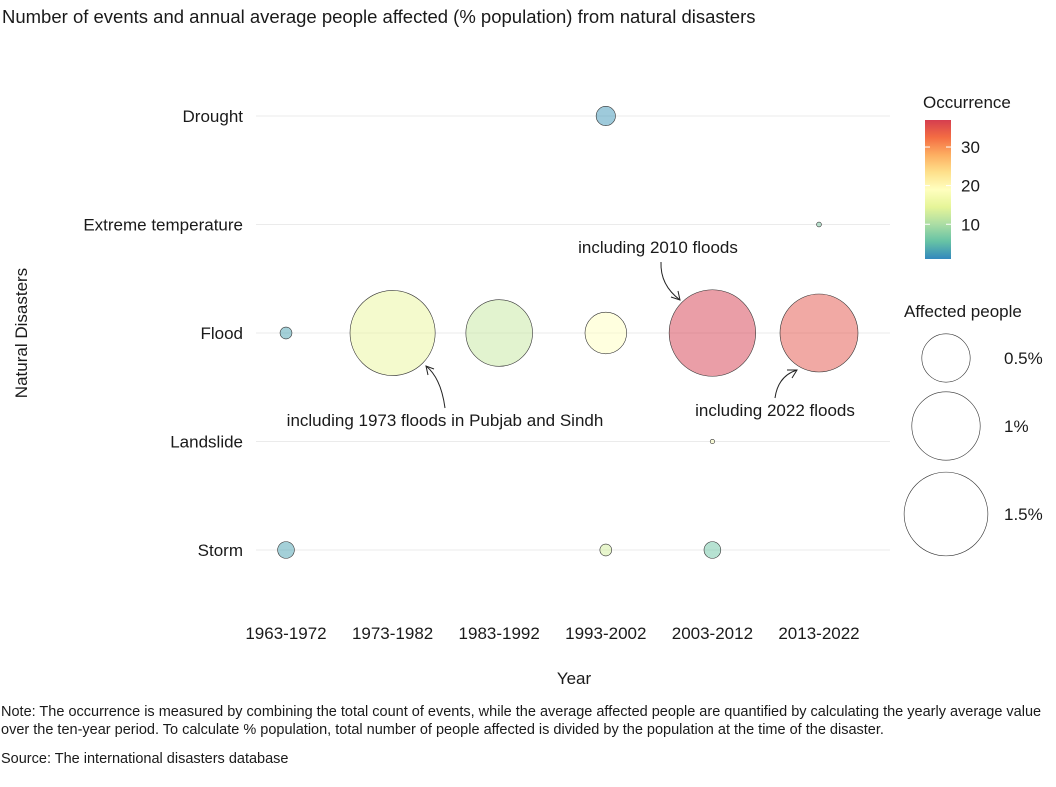 This screenshot has width=1056, height=787. Describe the element at coordinates (163, 225) in the screenshot. I see `y-tick-extreme-temperature: Extreme temperature` at that location.